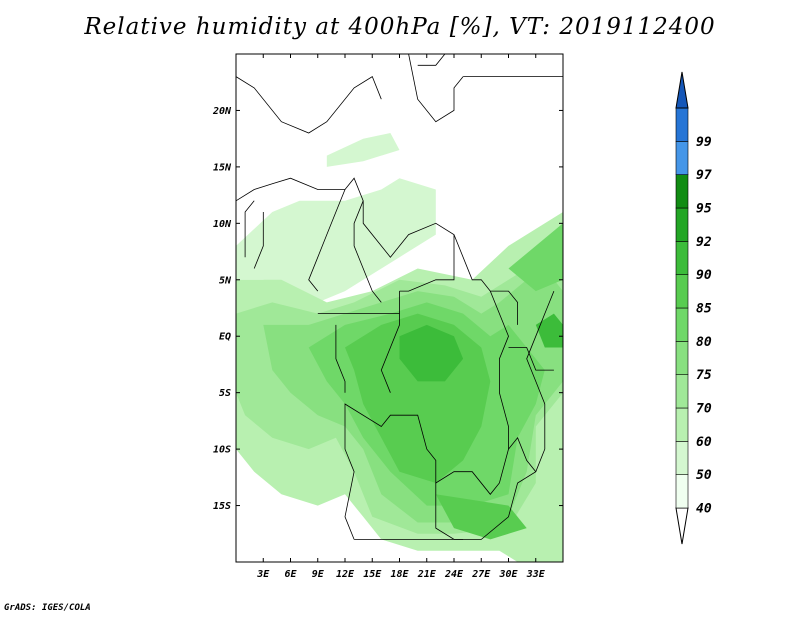 Image resolution: width=800 pixels, height=618 pixels. I want to click on lon-tick-label: 24E, so click(454, 574).